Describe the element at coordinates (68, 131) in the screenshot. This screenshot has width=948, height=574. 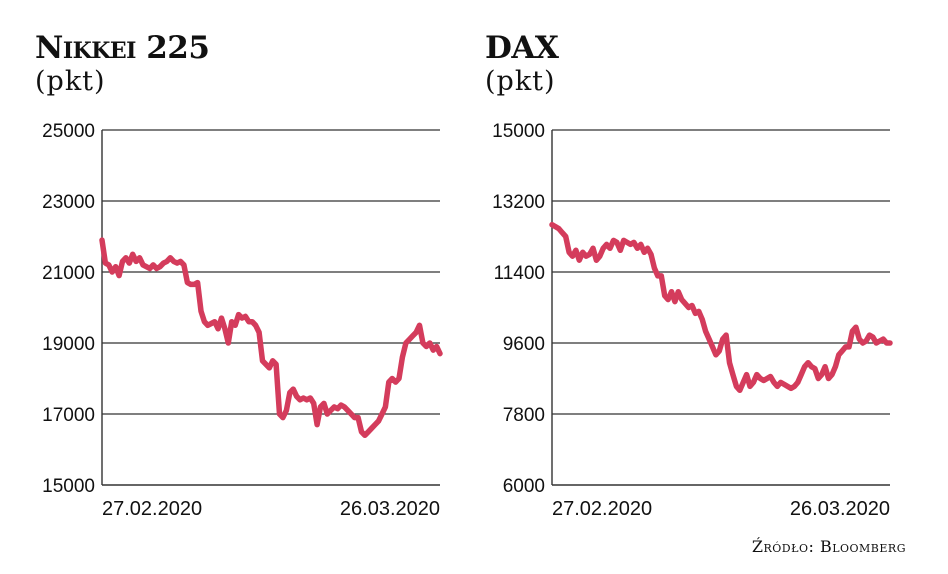
I see `y-tick-label: 25000` at that location.